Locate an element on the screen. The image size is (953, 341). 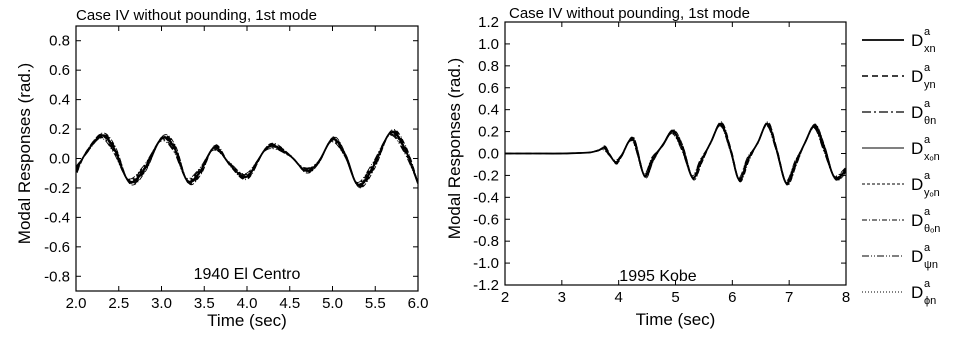
y-tick-label: -1.0 is located at coordinates (486, 263).